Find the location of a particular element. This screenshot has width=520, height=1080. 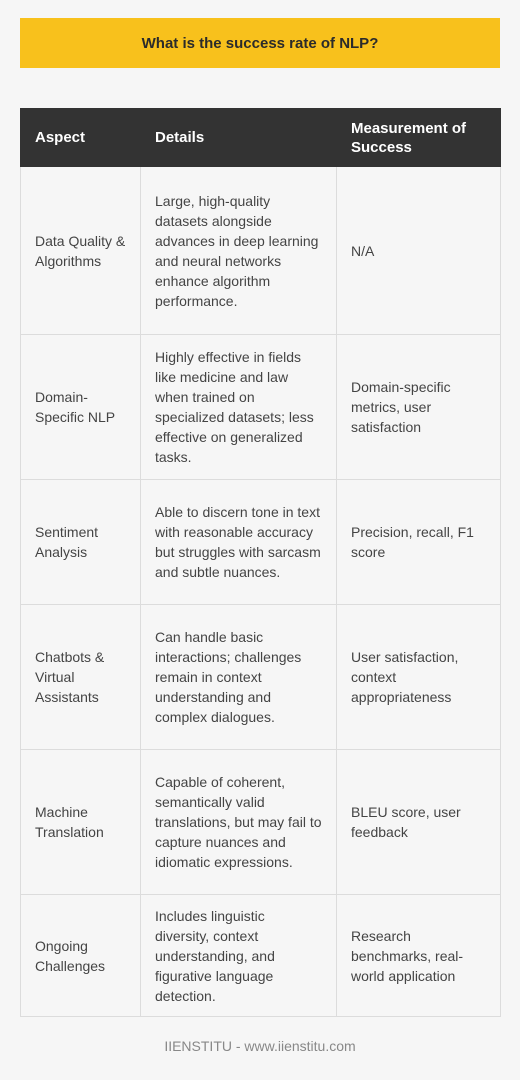

header-details: Details is located at coordinates (238, 137).